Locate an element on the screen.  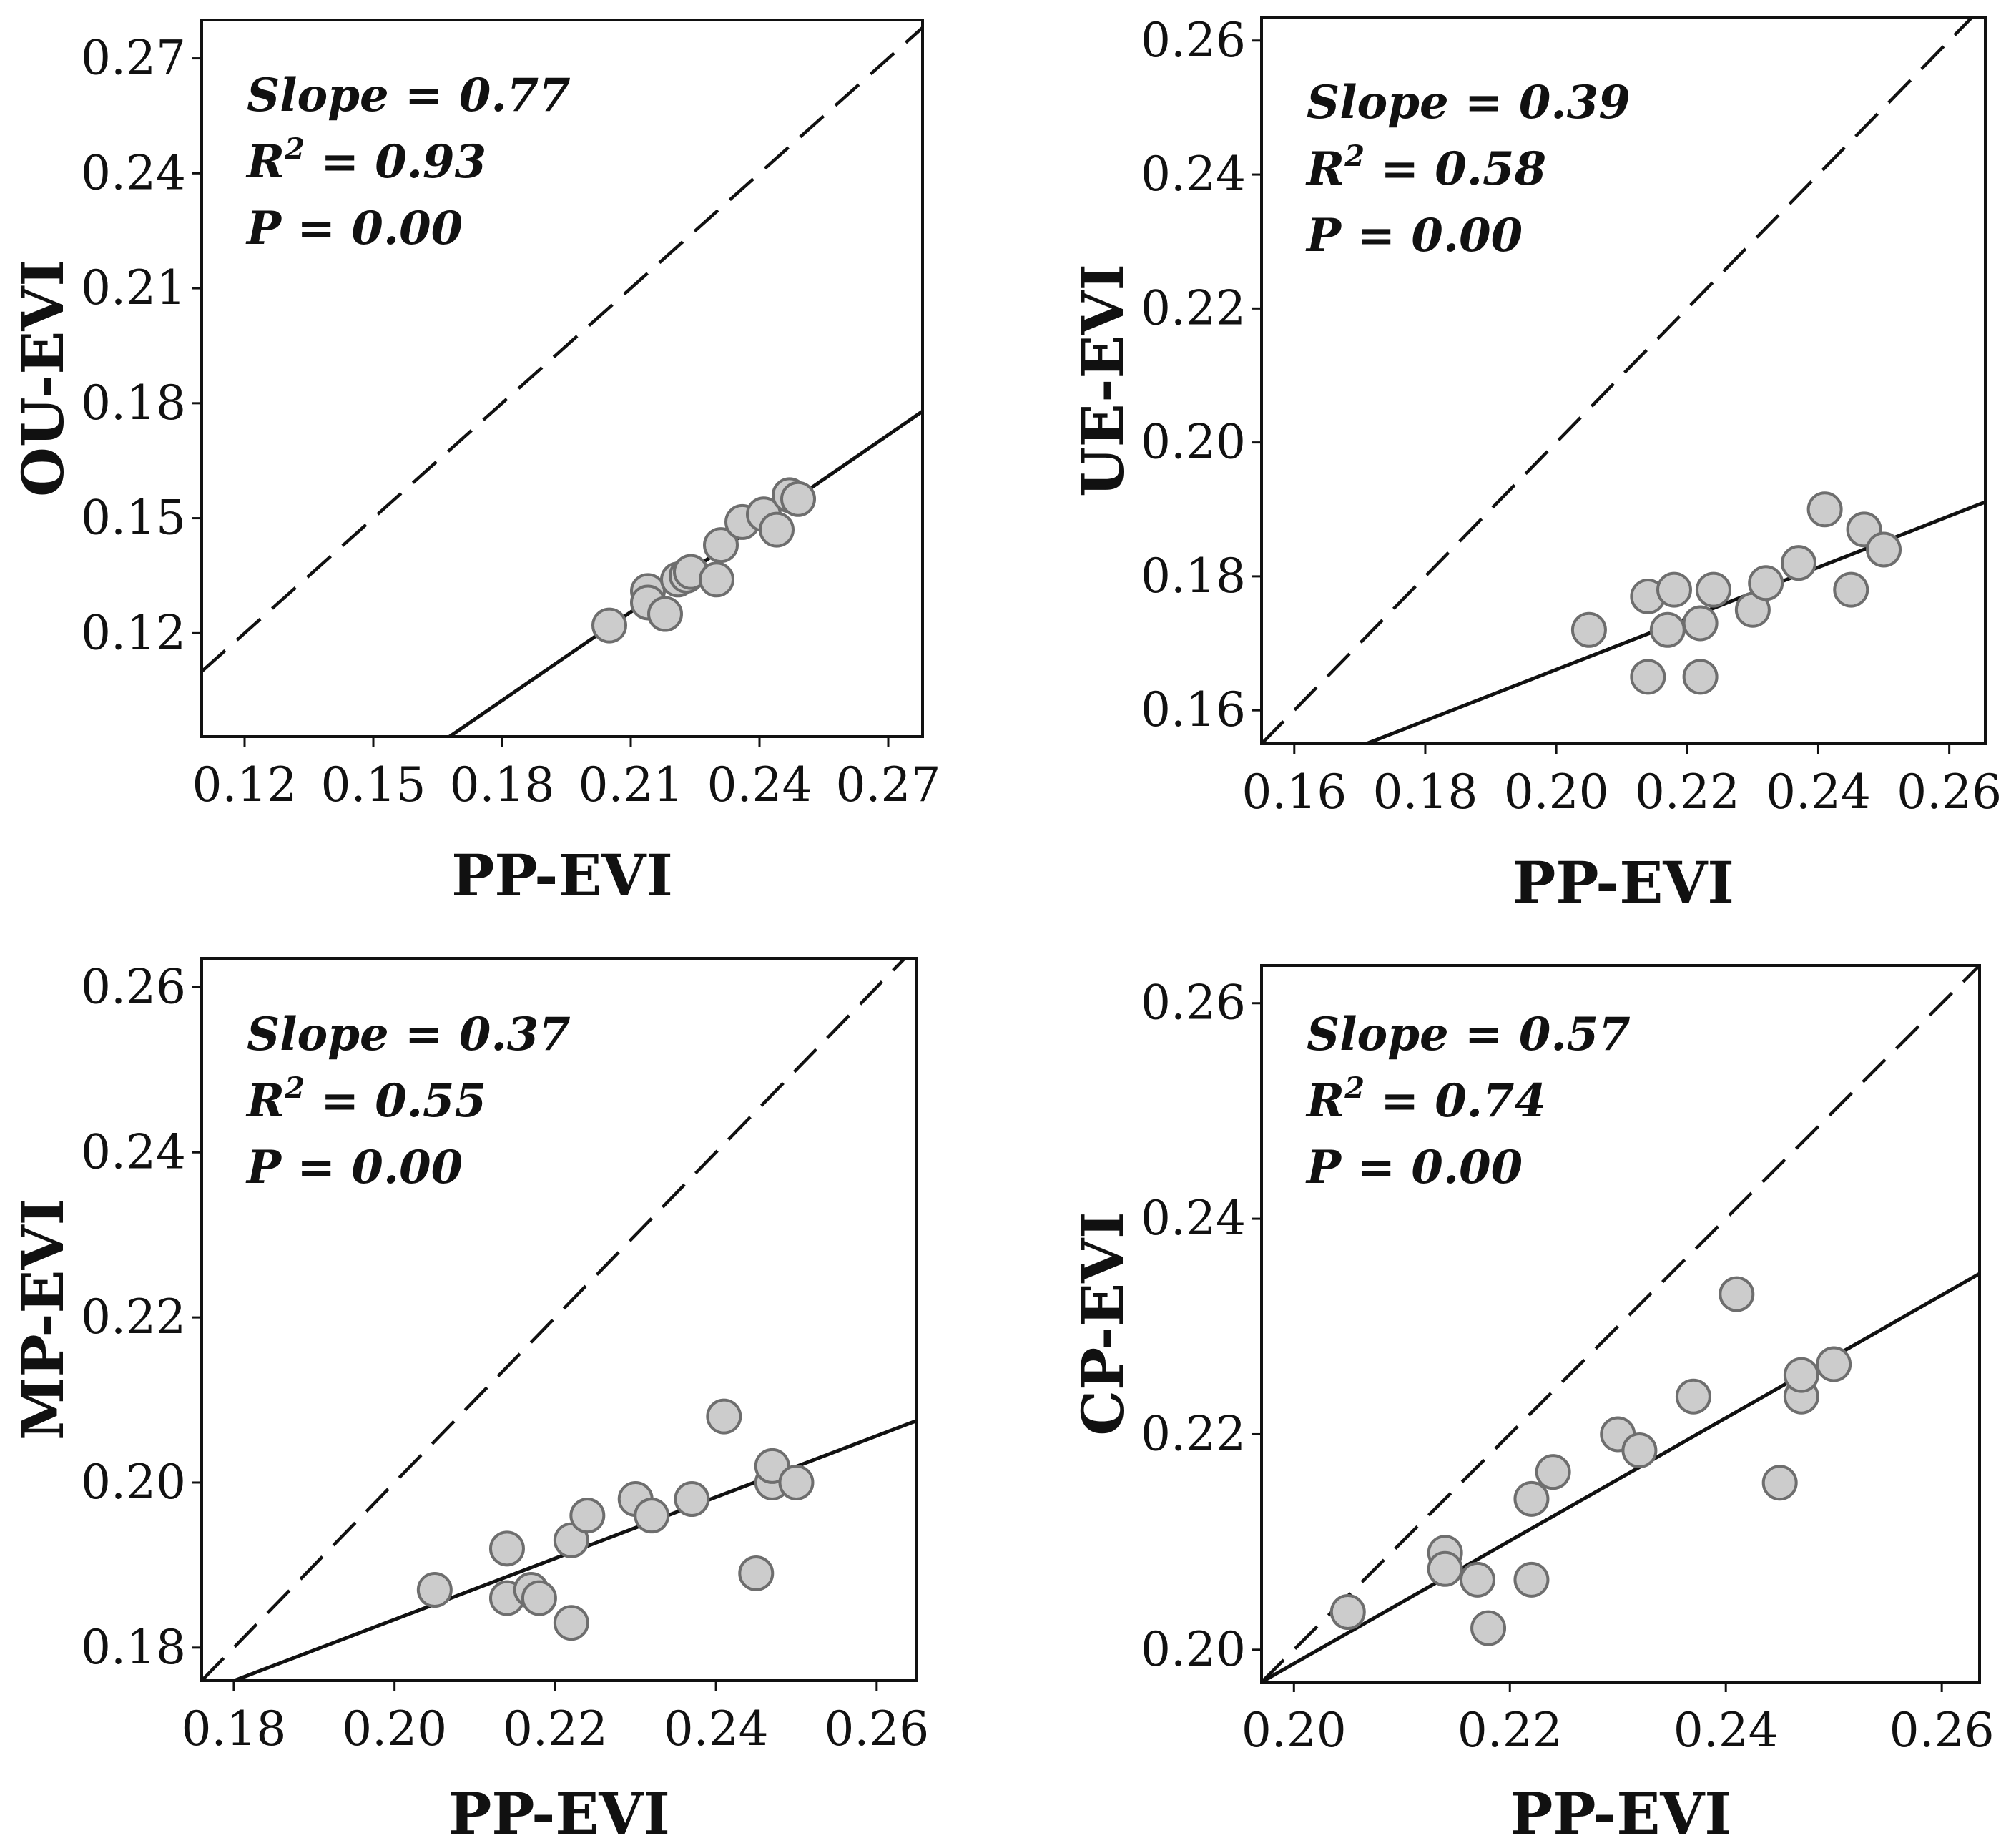
slope-annotation: Slope = 0.39 is located at coordinates (1469, 102).